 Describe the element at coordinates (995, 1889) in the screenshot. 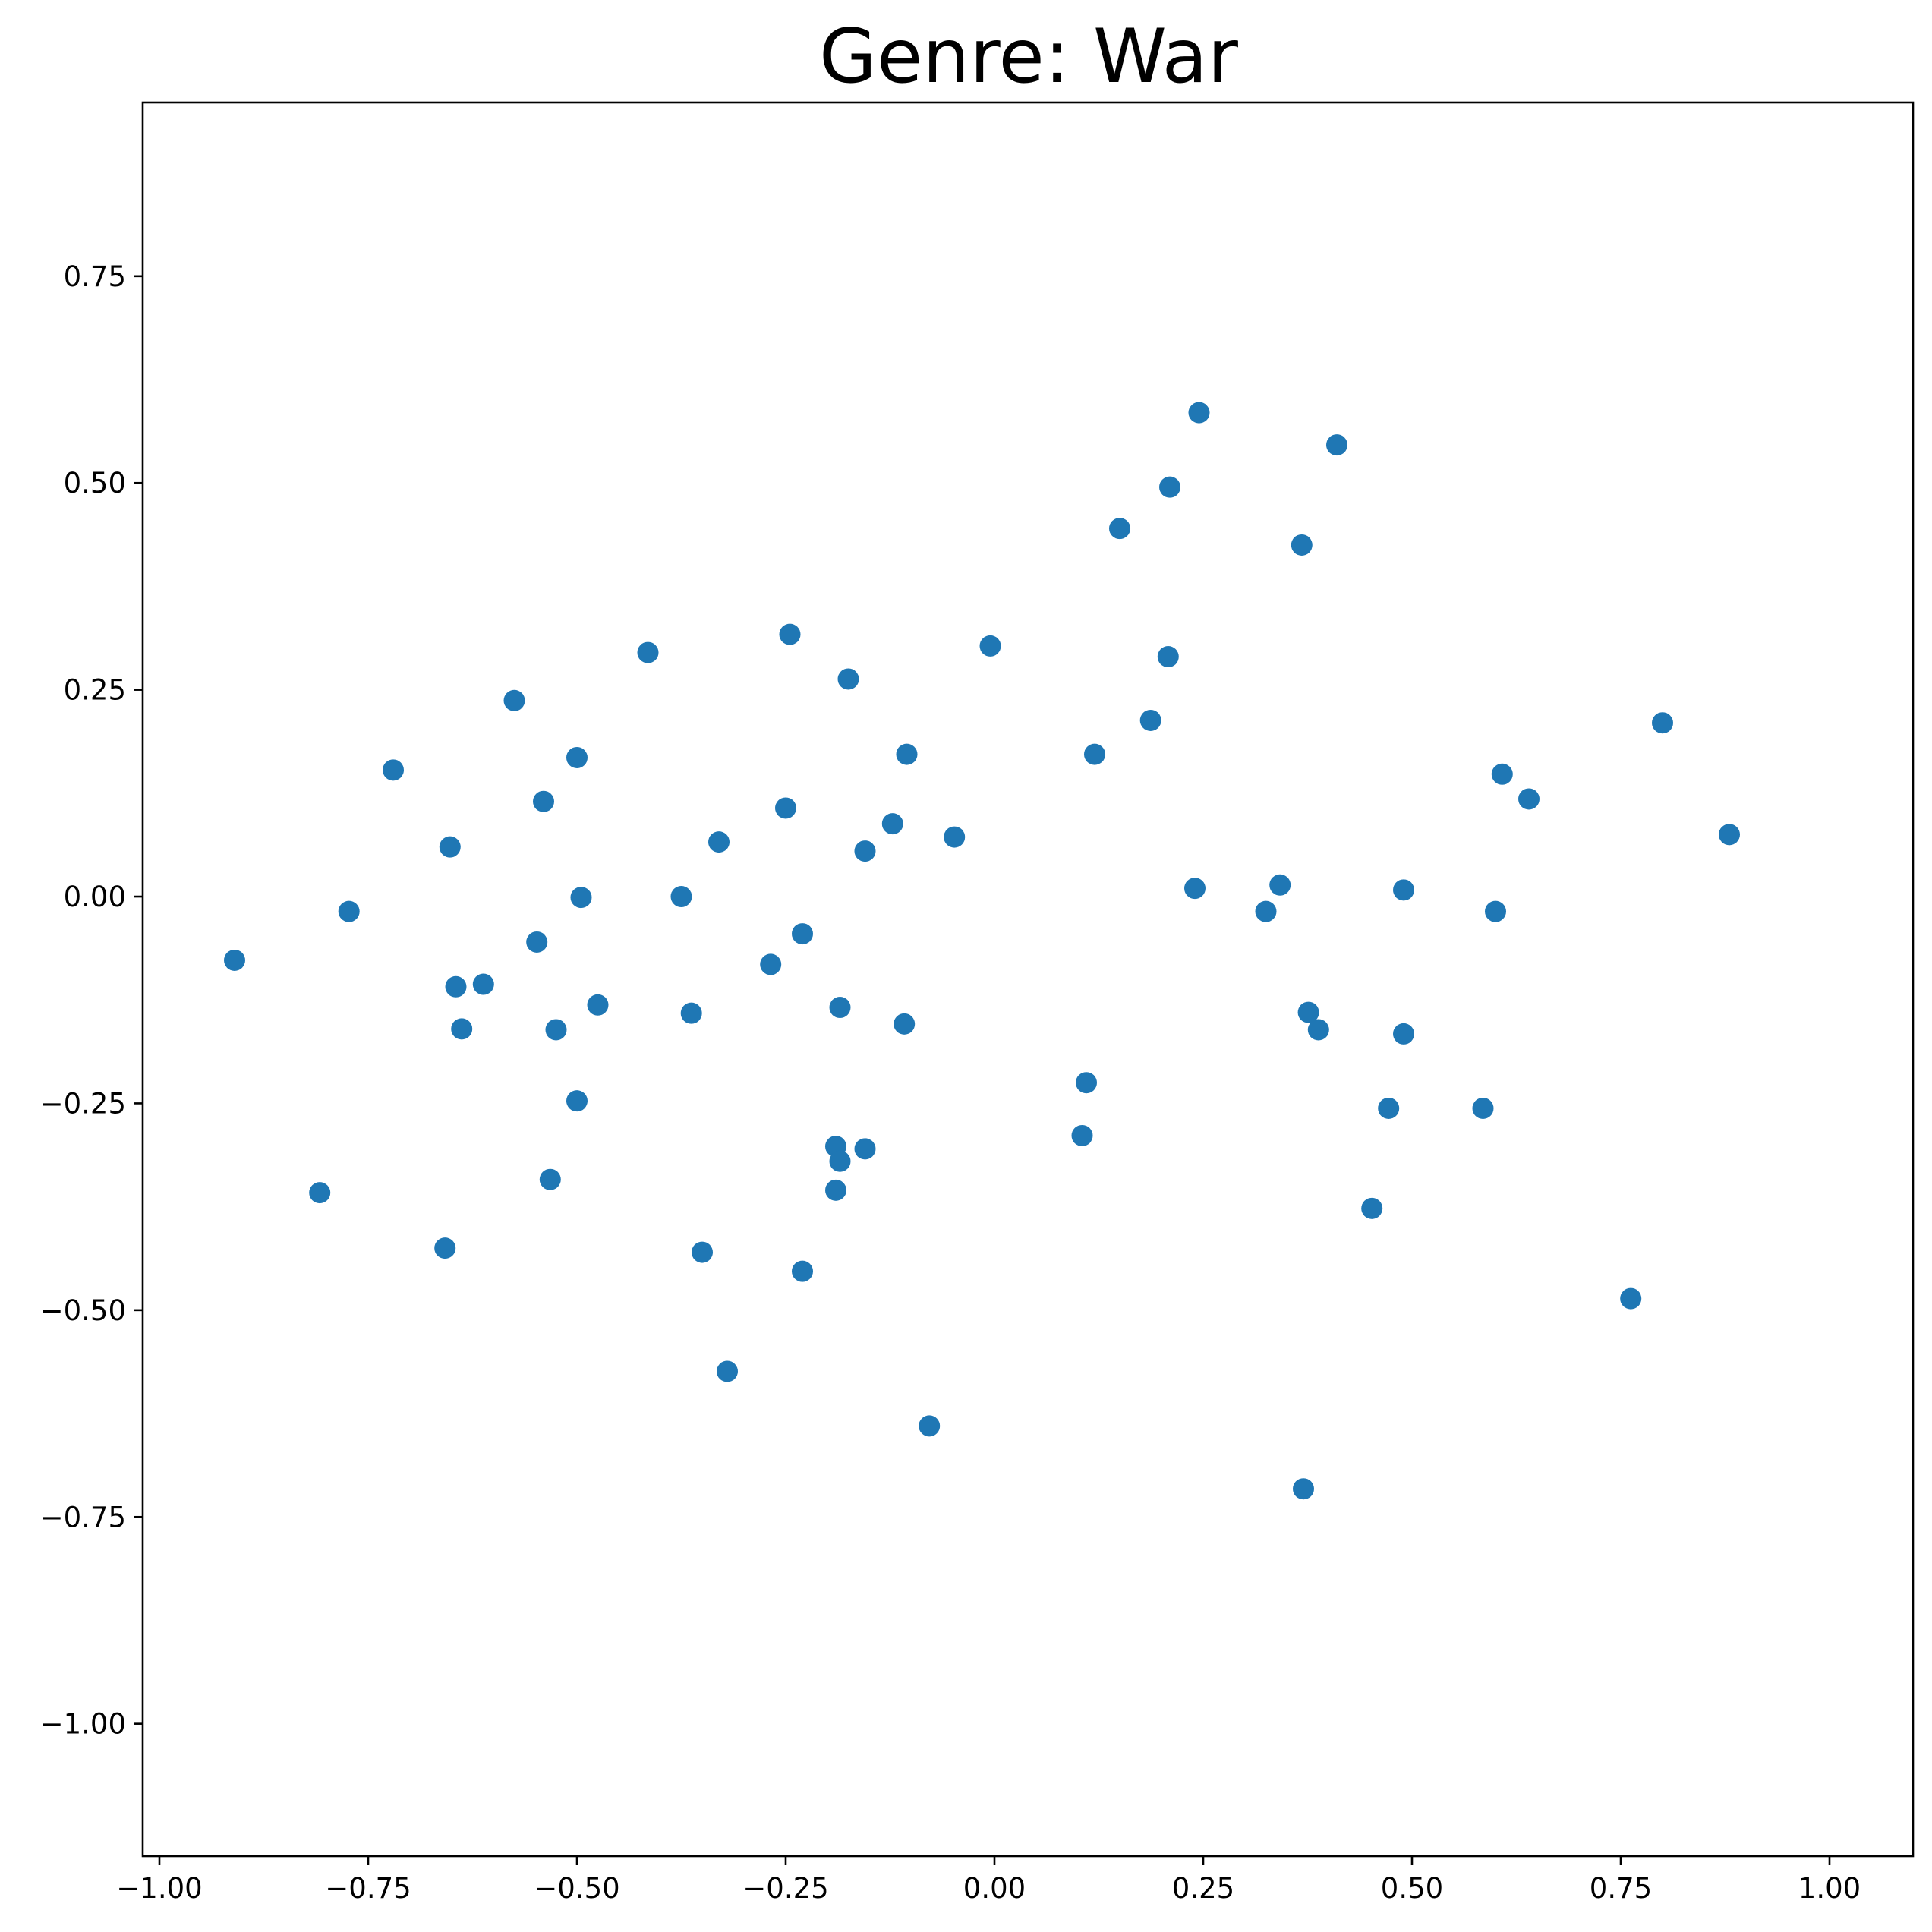

I see `x-tick-label: 0.00` at that location.